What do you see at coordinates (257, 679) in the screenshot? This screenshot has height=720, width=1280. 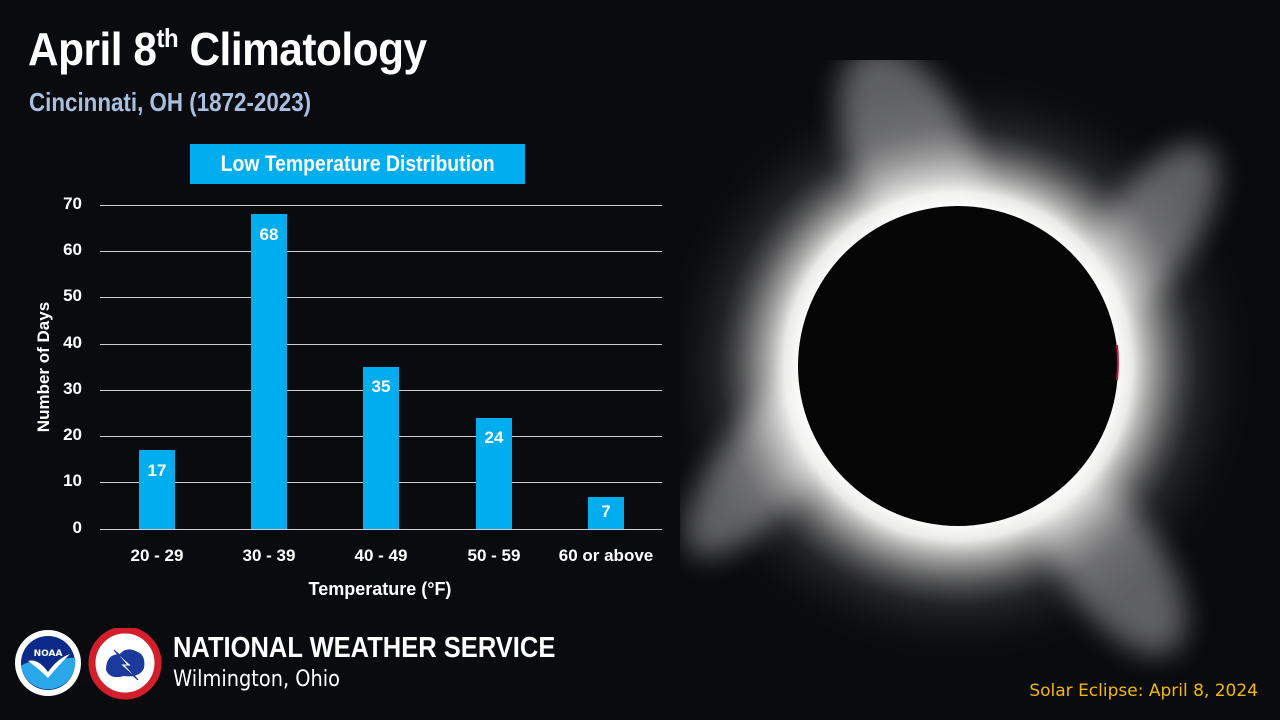 I see `office-location: Wilmington, Ohio` at bounding box center [257, 679].